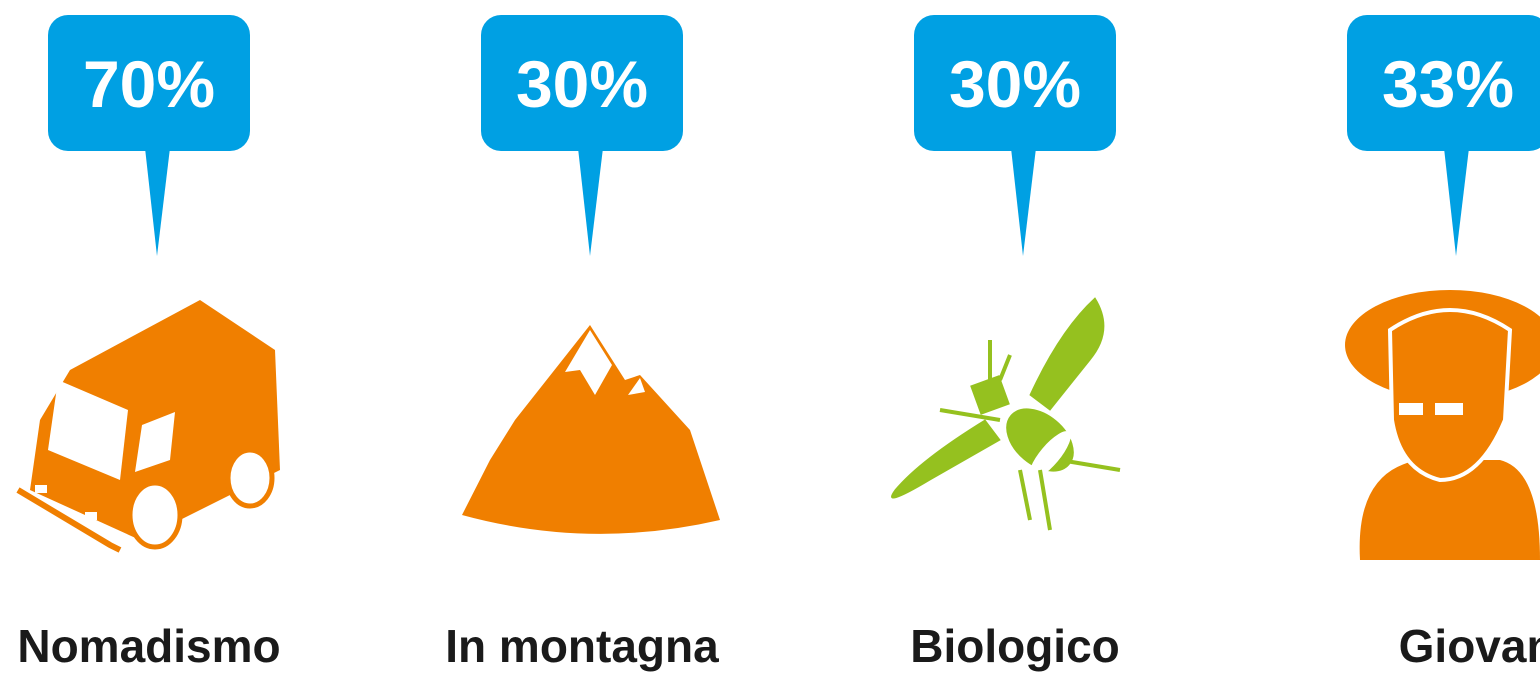 This screenshot has height=676, width=1540. I want to click on item-label: In montagna, so click(582, 646).